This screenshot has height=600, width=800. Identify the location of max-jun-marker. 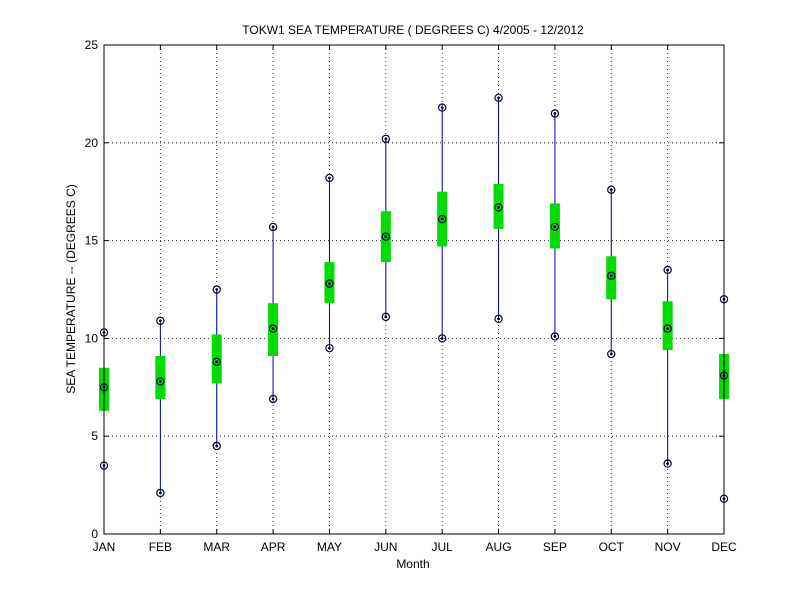
(386, 139).